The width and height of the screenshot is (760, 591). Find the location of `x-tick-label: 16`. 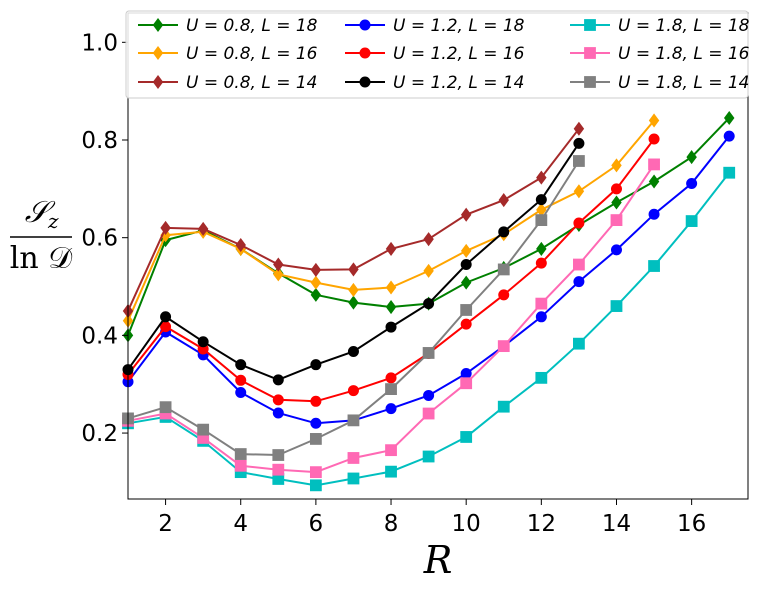

x-tick-label: 16 is located at coordinates (691, 524).